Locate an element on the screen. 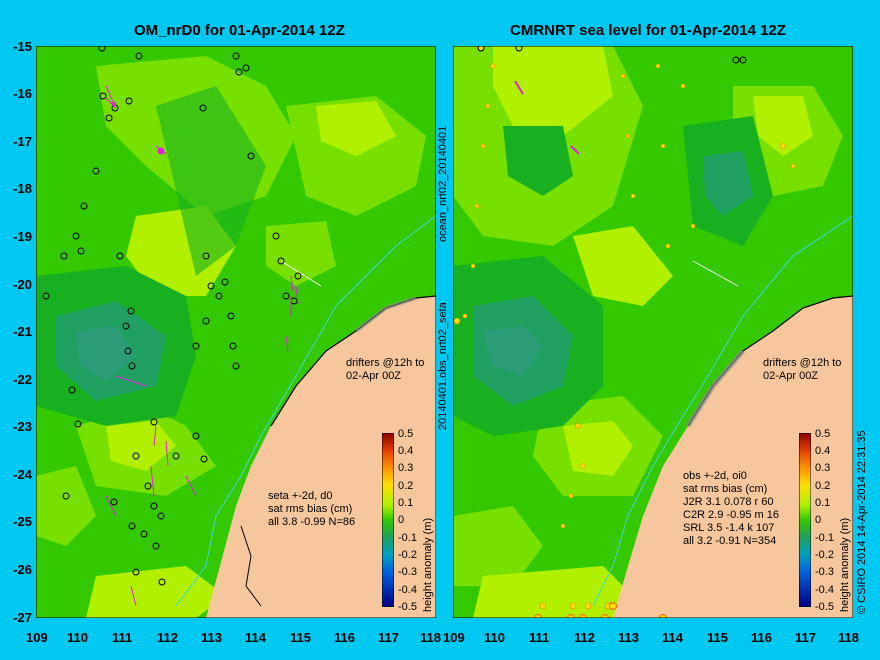 Image resolution: width=880 pixels, height=660 pixels. stats-line: SRL 3.5 -1.4 k 107 is located at coordinates (729, 528).